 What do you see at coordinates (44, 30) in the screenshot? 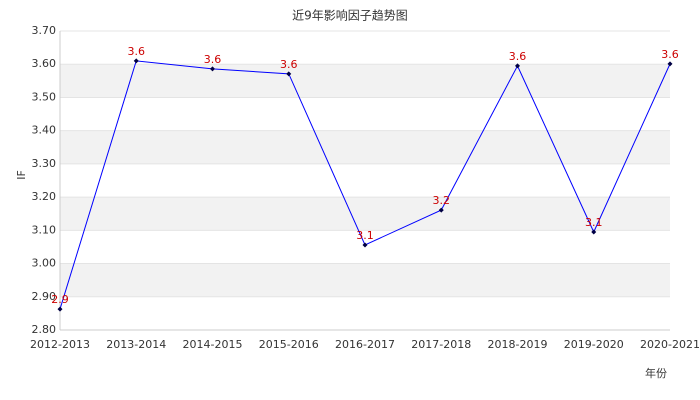
I see `y-tick-label: 3.70` at bounding box center [44, 30].